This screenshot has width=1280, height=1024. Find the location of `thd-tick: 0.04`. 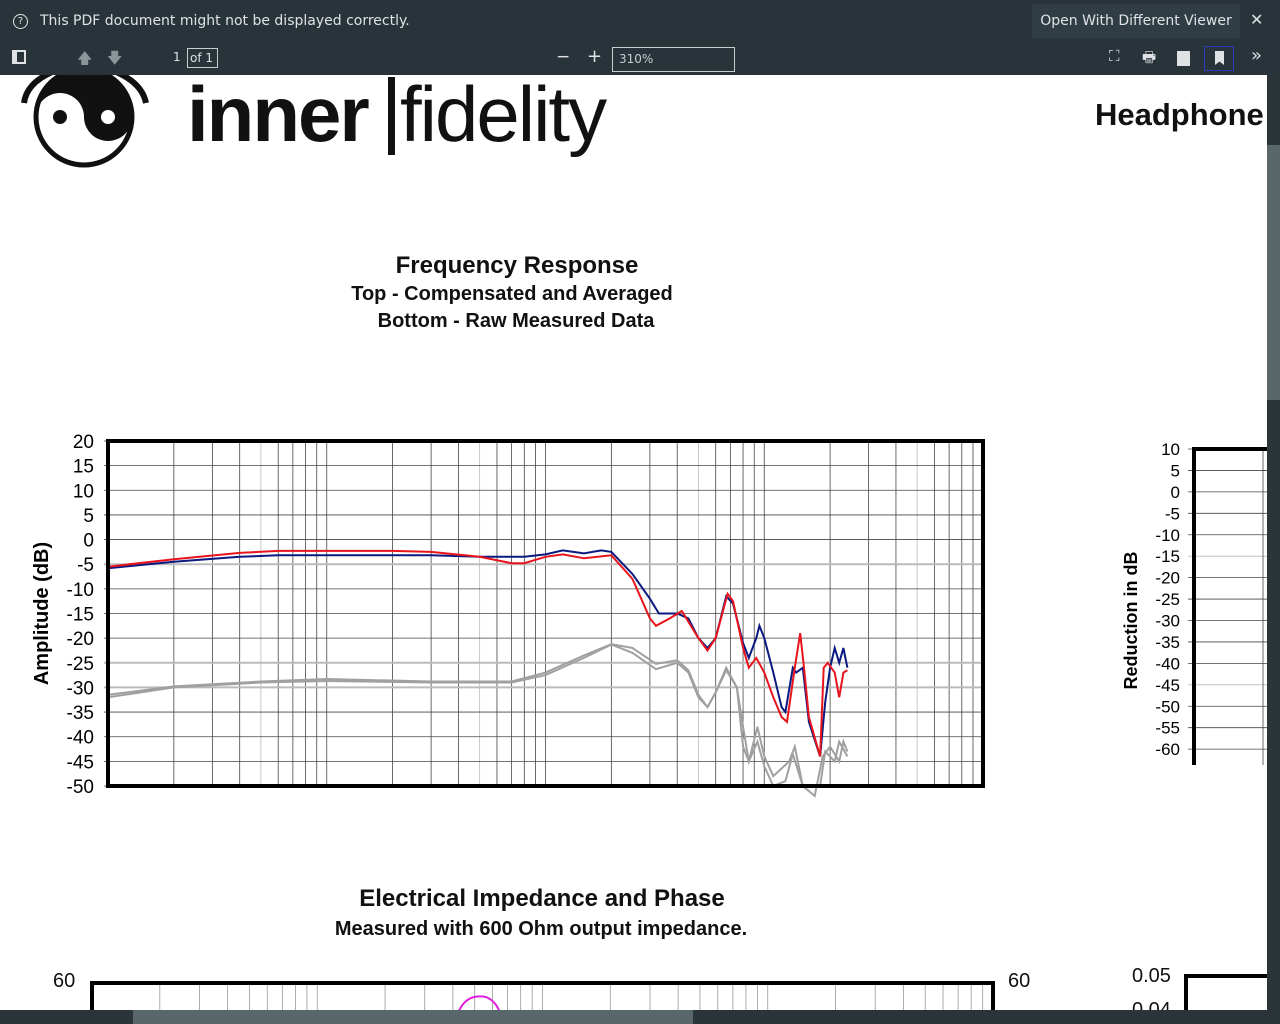

thd-tick: 0.04 is located at coordinates (1151, 1004).